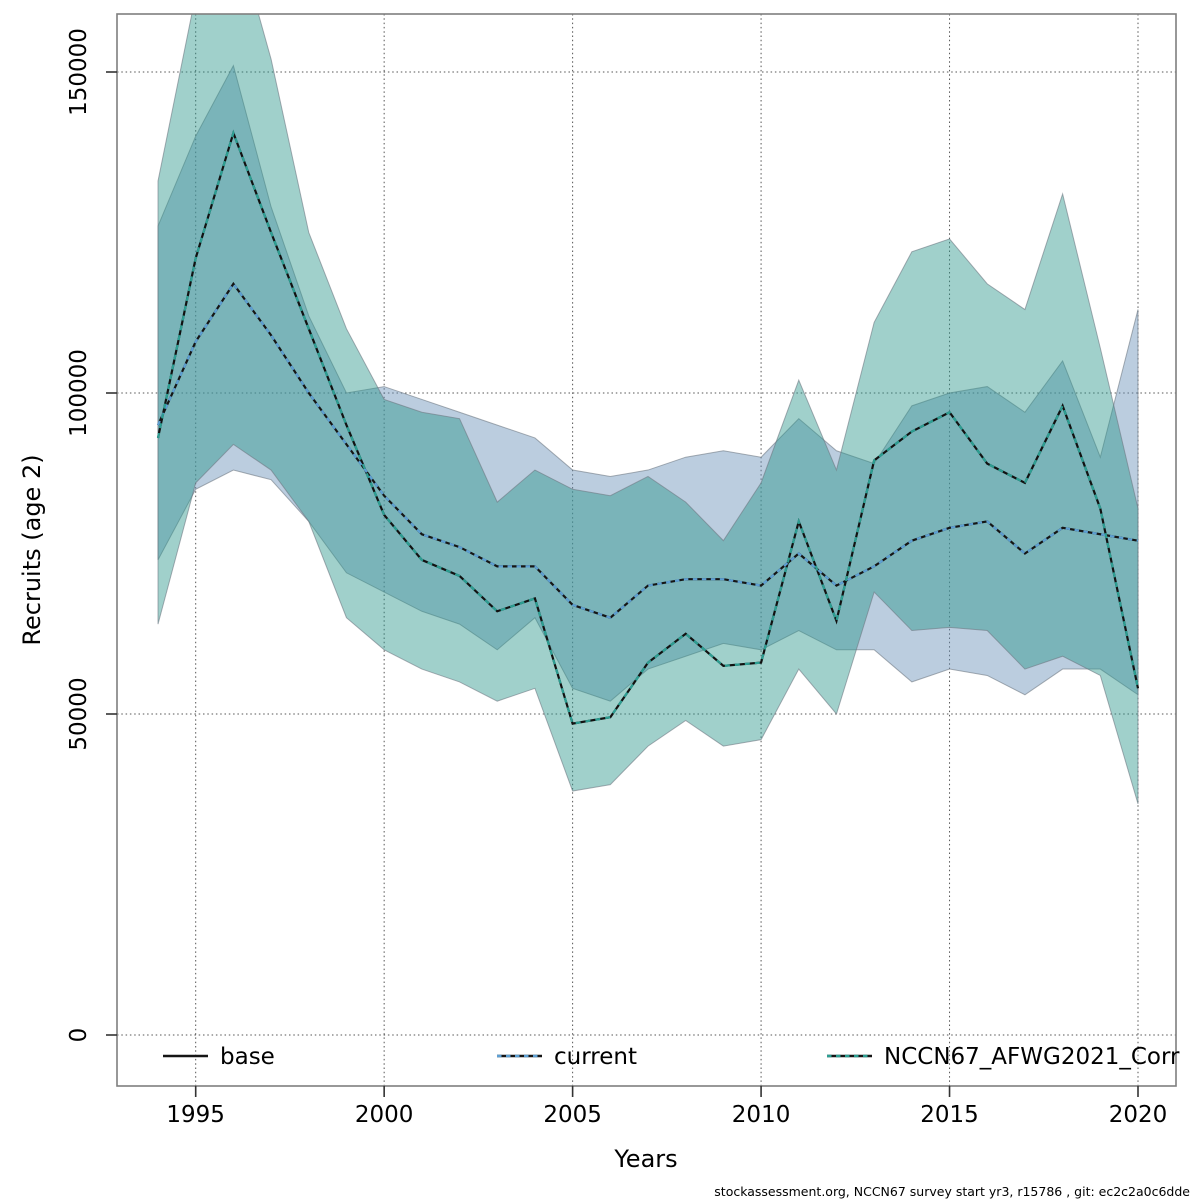  I want to click on svg-text: 2020, so click(1138, 1115).